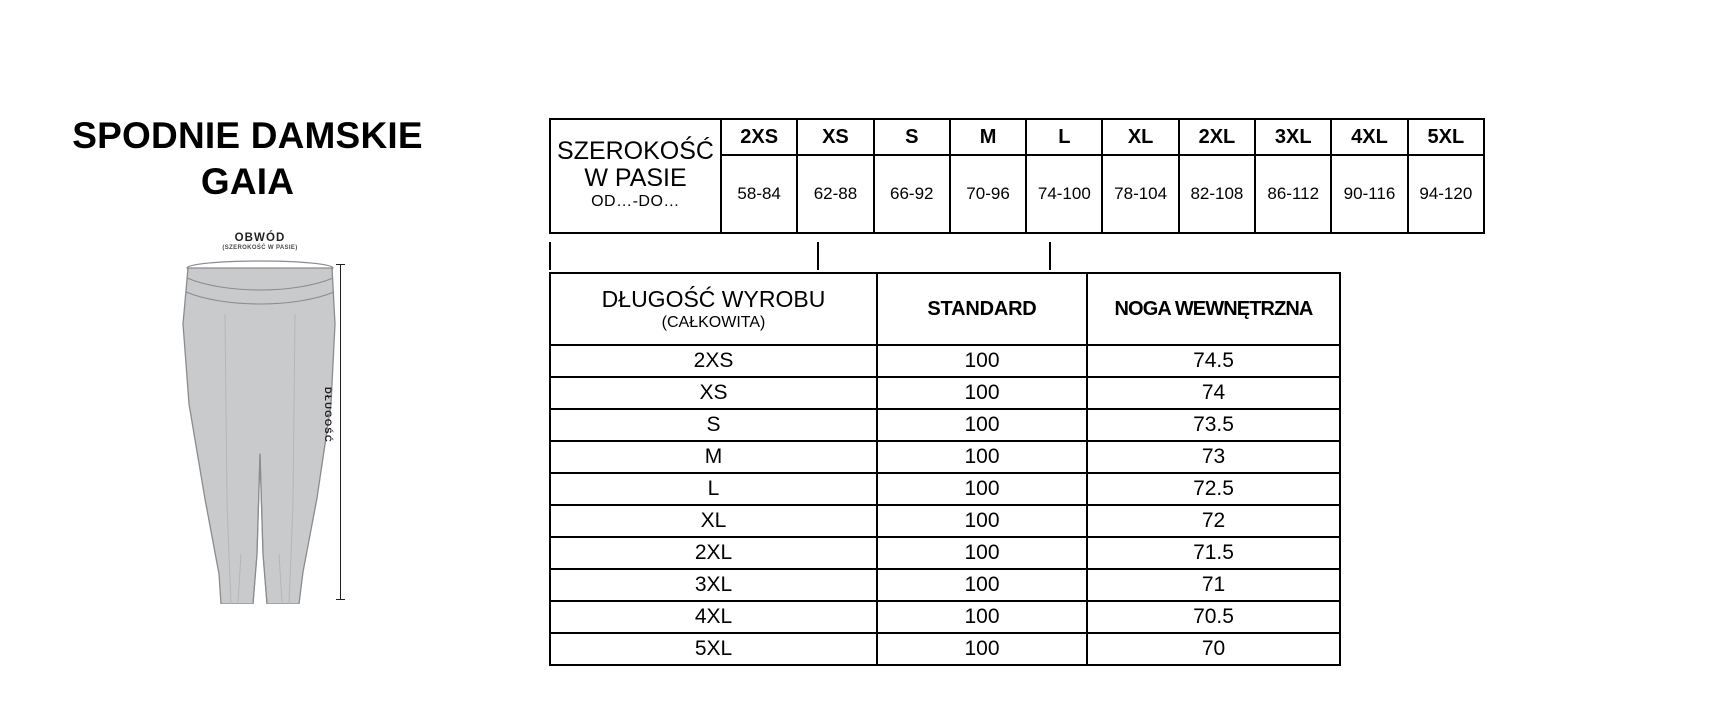 This screenshot has width=1724, height=716. Describe the element at coordinates (713, 425) in the screenshot. I see `length-row-size-s: S` at that location.